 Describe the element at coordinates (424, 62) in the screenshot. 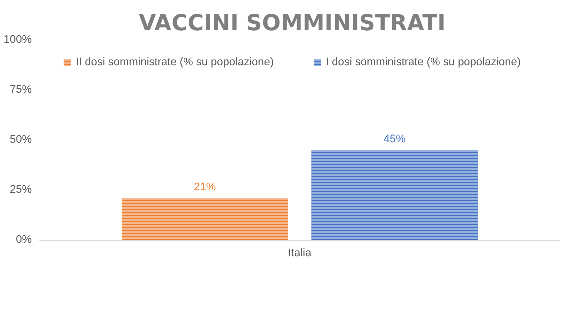

I see `legend-label: I dosi somministrate (% su popolazione)` at that location.